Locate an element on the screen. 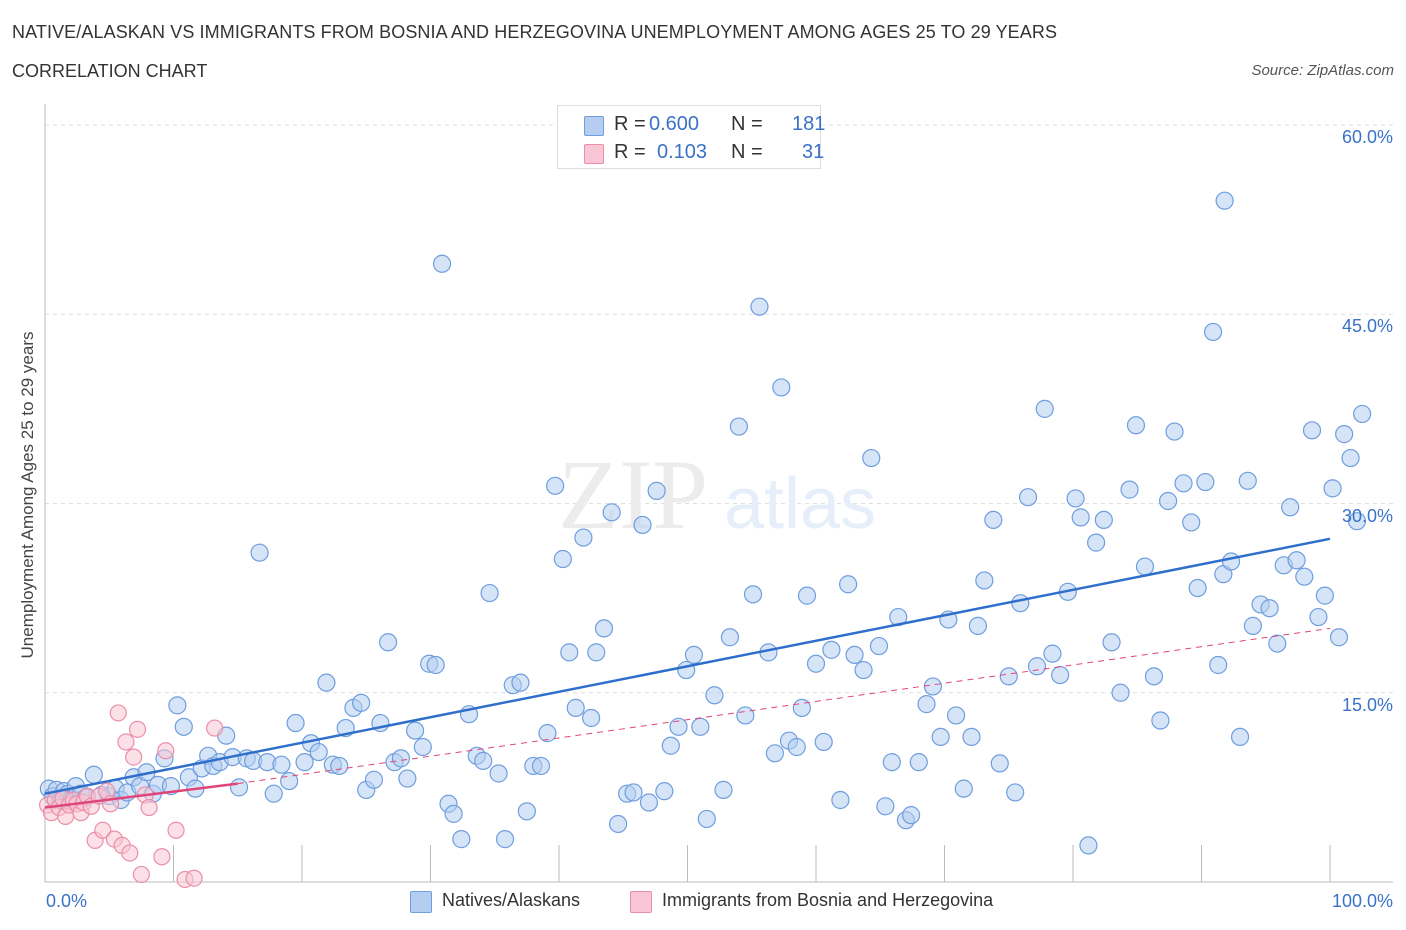 The height and width of the screenshot is (930, 1406). legend-label-bosnia: Immigrants from Bosnia and Herzegovina is located at coordinates (828, 900).